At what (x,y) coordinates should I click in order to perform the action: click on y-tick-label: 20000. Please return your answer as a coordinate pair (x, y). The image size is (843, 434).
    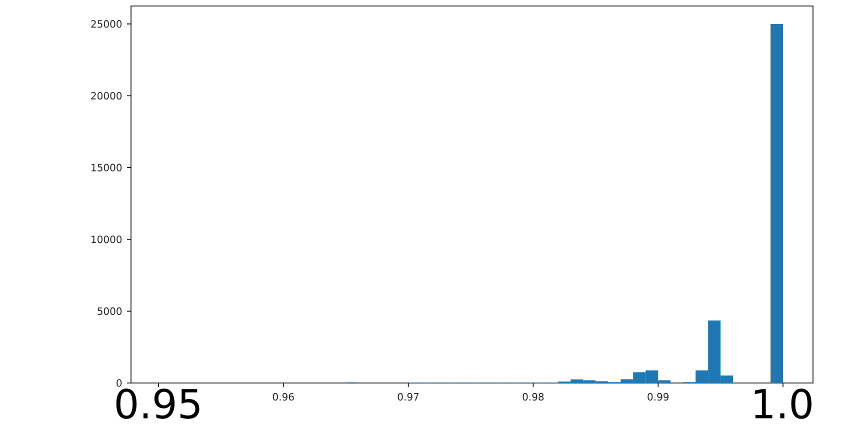
    Looking at the image, I should click on (106, 96).